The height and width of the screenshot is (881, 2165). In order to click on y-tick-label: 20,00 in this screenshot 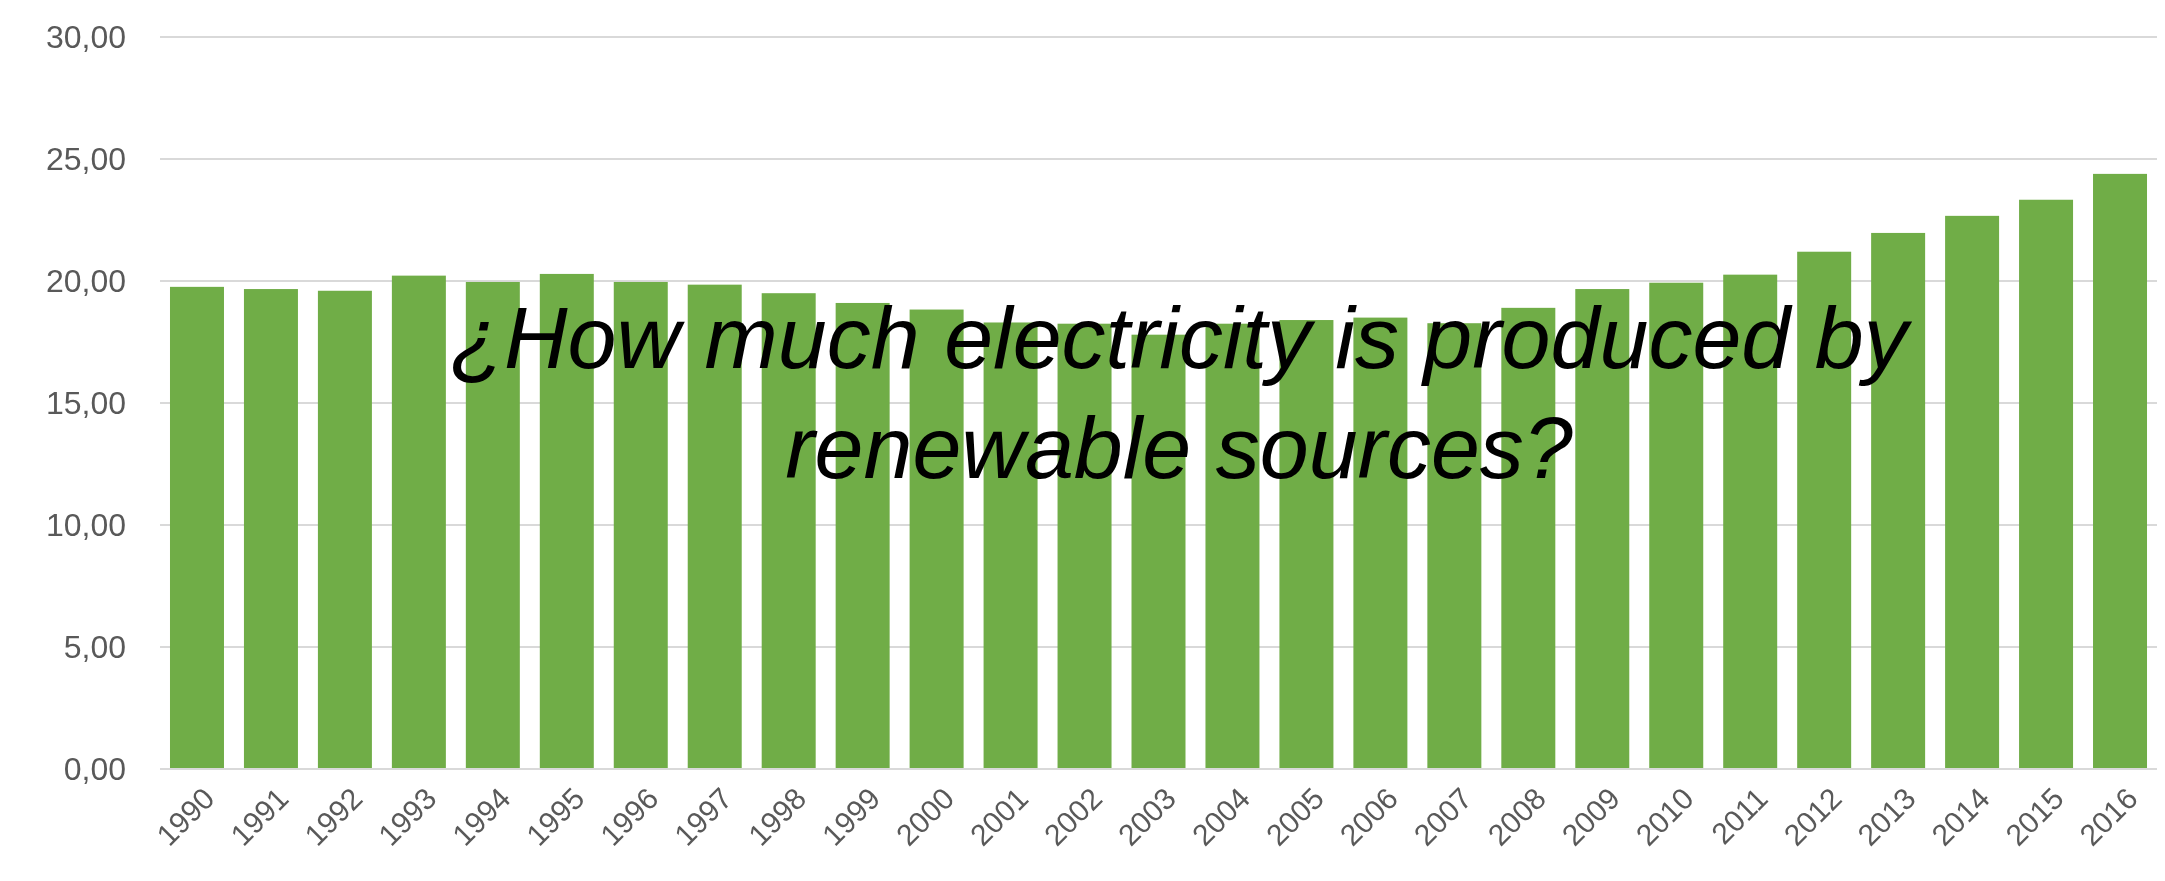, I will do `click(85, 281)`.